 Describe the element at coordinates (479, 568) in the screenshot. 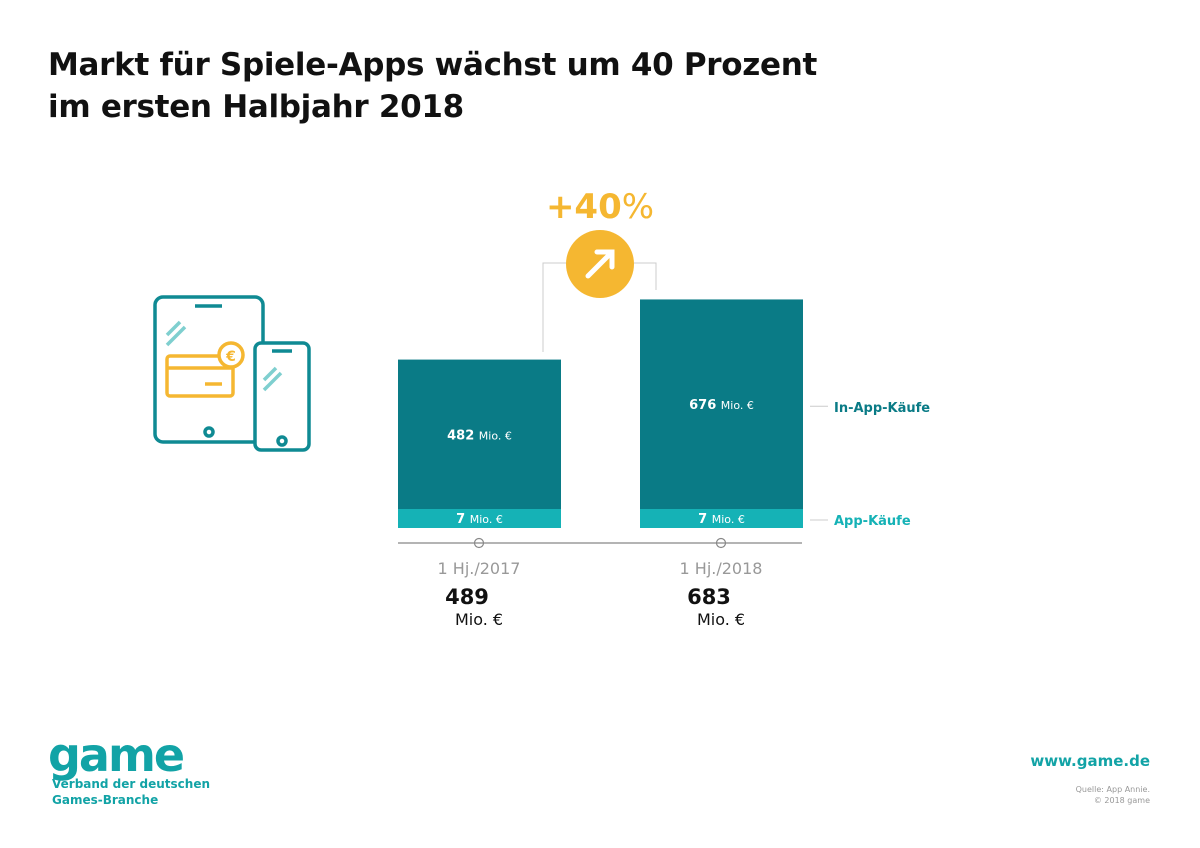

I see `x-tick-label: 1 Hj./2017` at that location.